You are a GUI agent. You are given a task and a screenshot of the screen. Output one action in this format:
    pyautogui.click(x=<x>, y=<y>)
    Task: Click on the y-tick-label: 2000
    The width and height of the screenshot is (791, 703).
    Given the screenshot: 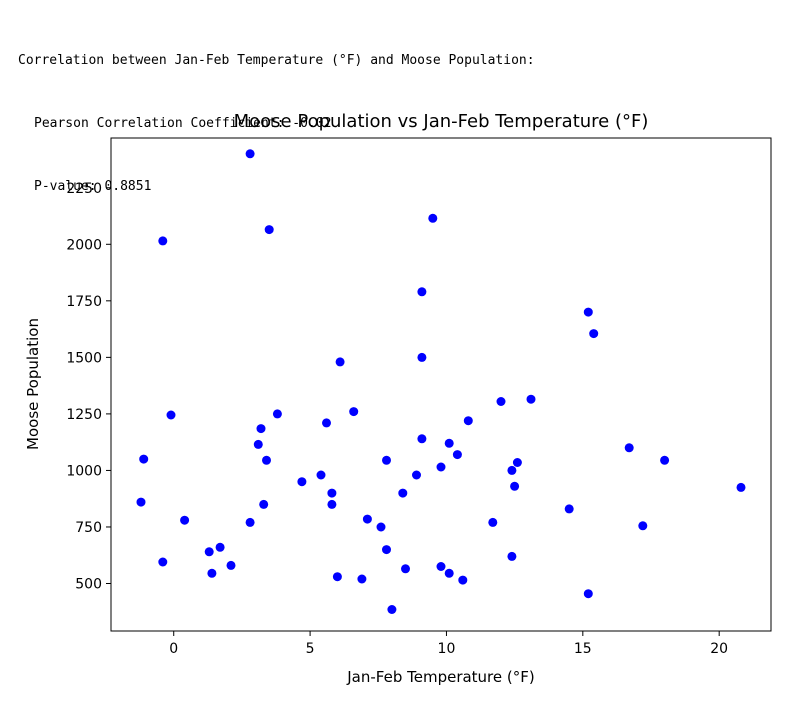 What is the action you would take?
    pyautogui.click(x=84, y=245)
    